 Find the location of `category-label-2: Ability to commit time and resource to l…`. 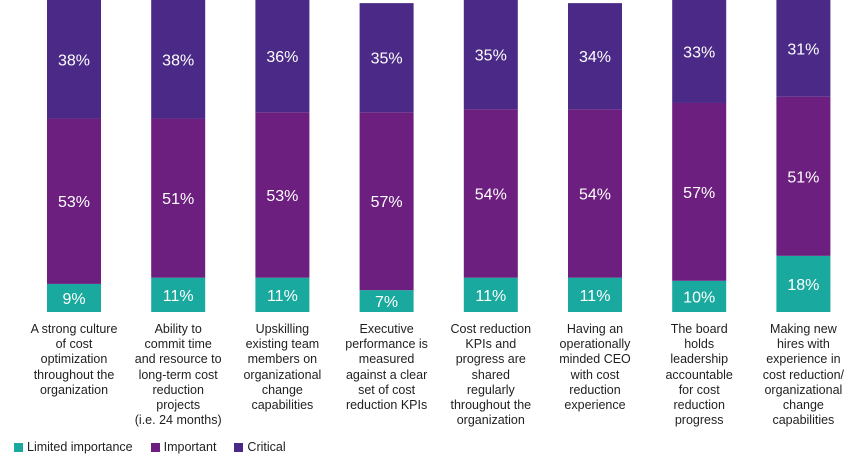

category-label-2: Ability to commit time and resource to l… is located at coordinates (178, 375).